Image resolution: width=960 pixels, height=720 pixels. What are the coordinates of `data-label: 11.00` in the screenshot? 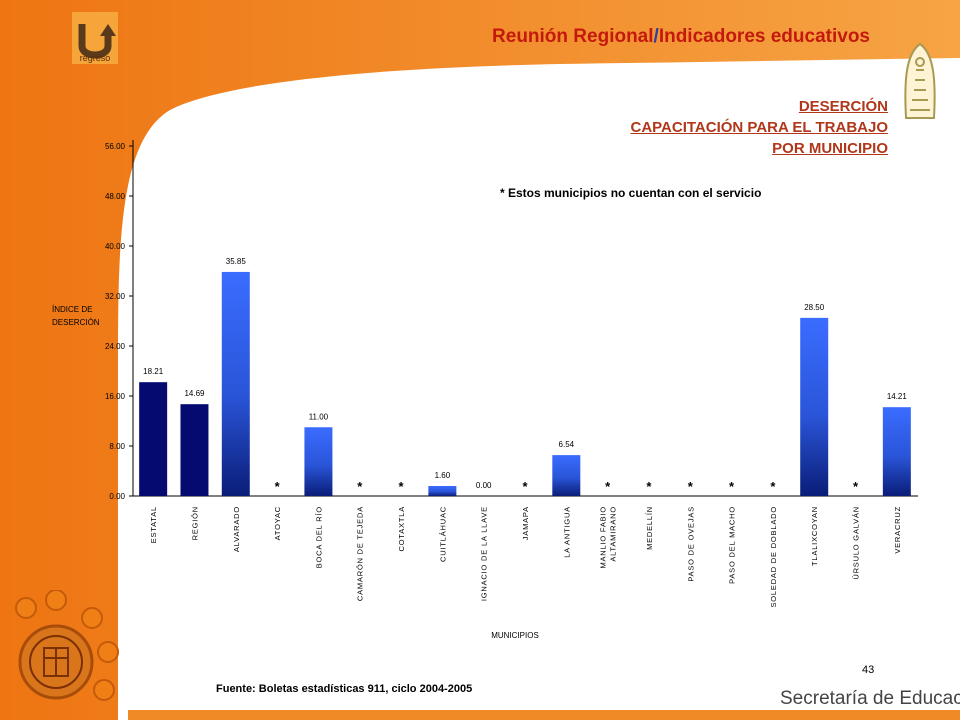 It's located at (319, 416).